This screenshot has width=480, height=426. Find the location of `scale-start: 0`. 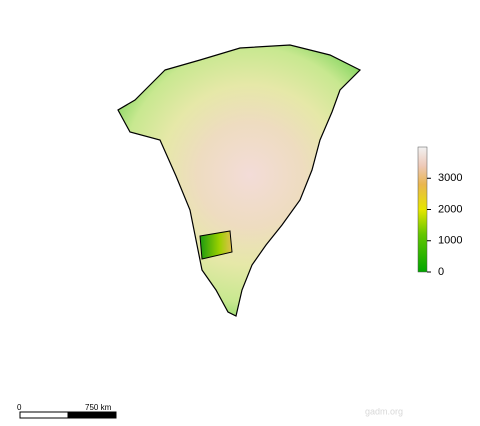

scale-start: 0 is located at coordinates (19, 407).